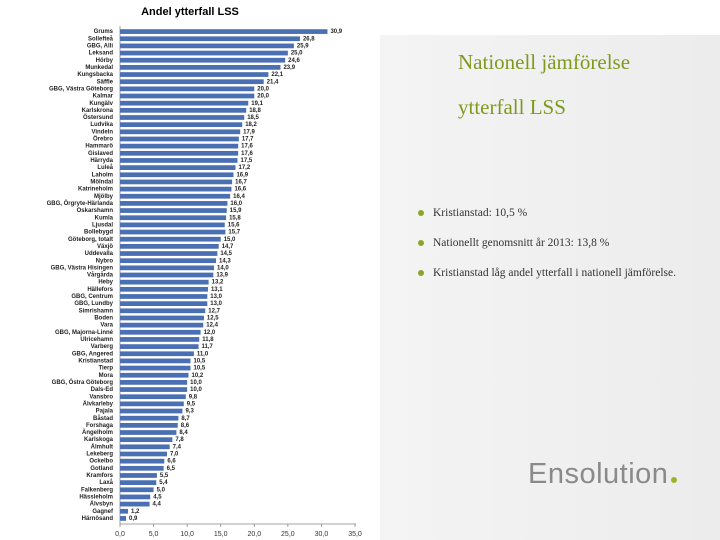 The height and width of the screenshot is (540, 720). Describe the element at coordinates (95, 190) in the screenshot. I see `y-tick-label: Katrineholm` at that location.